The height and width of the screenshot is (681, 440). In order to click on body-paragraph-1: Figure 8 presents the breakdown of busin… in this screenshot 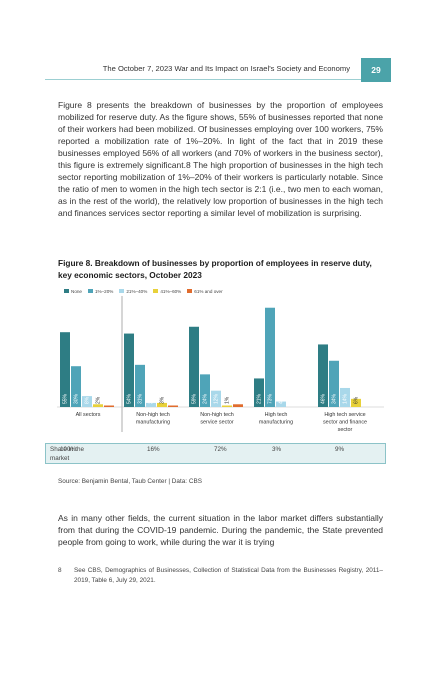, I will do `click(220, 159)`.